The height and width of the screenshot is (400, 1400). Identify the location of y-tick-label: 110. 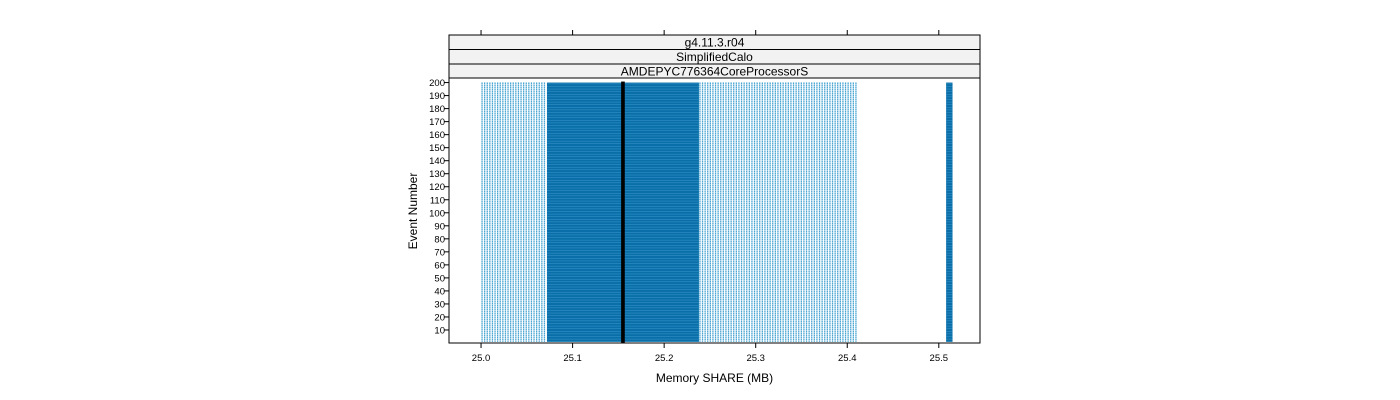
(437, 200).